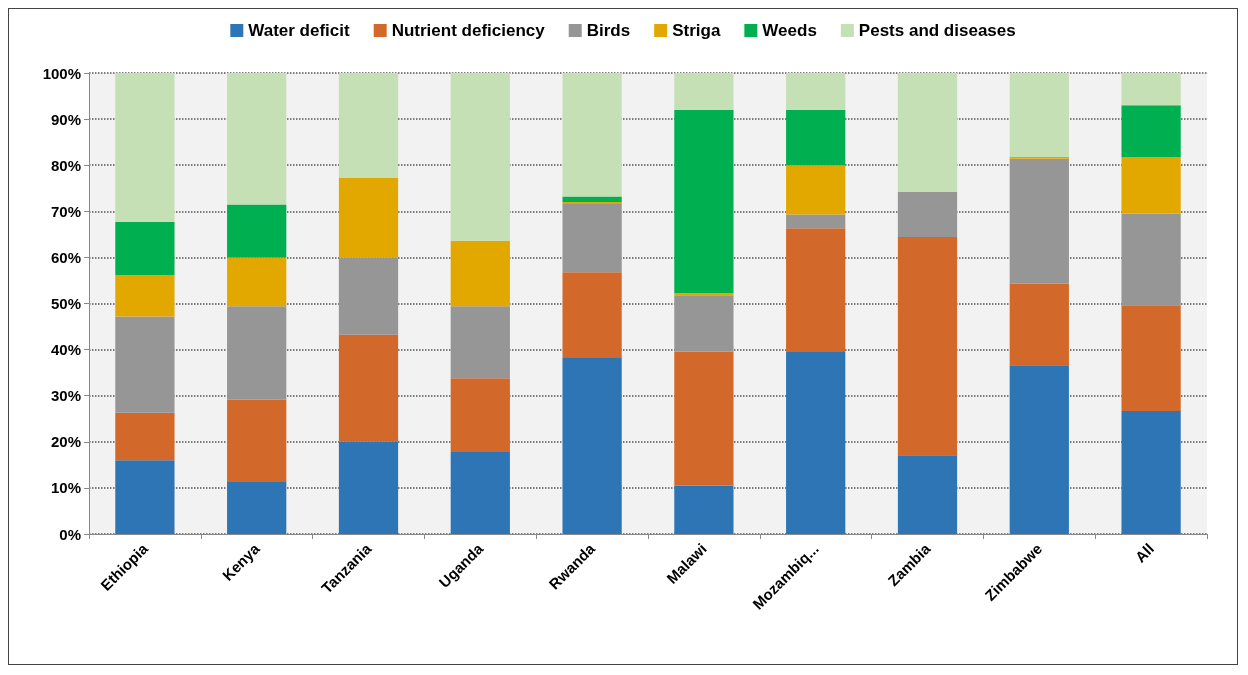 The image size is (1248, 675). What do you see at coordinates (65, 211) in the screenshot?
I see `y-tick-label: 70%` at bounding box center [65, 211].